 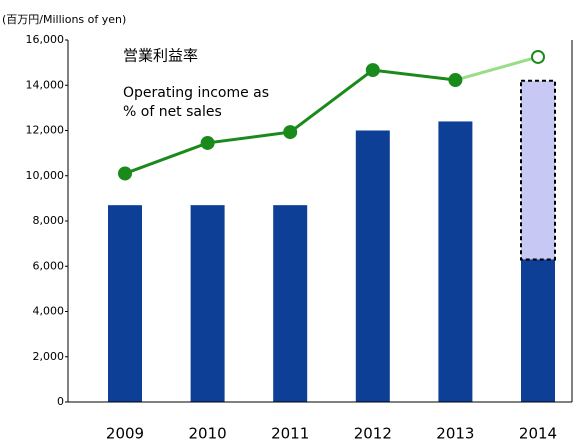 What do you see at coordinates (60, 401) in the screenshot?
I see `y-tick-label: 0` at bounding box center [60, 401].